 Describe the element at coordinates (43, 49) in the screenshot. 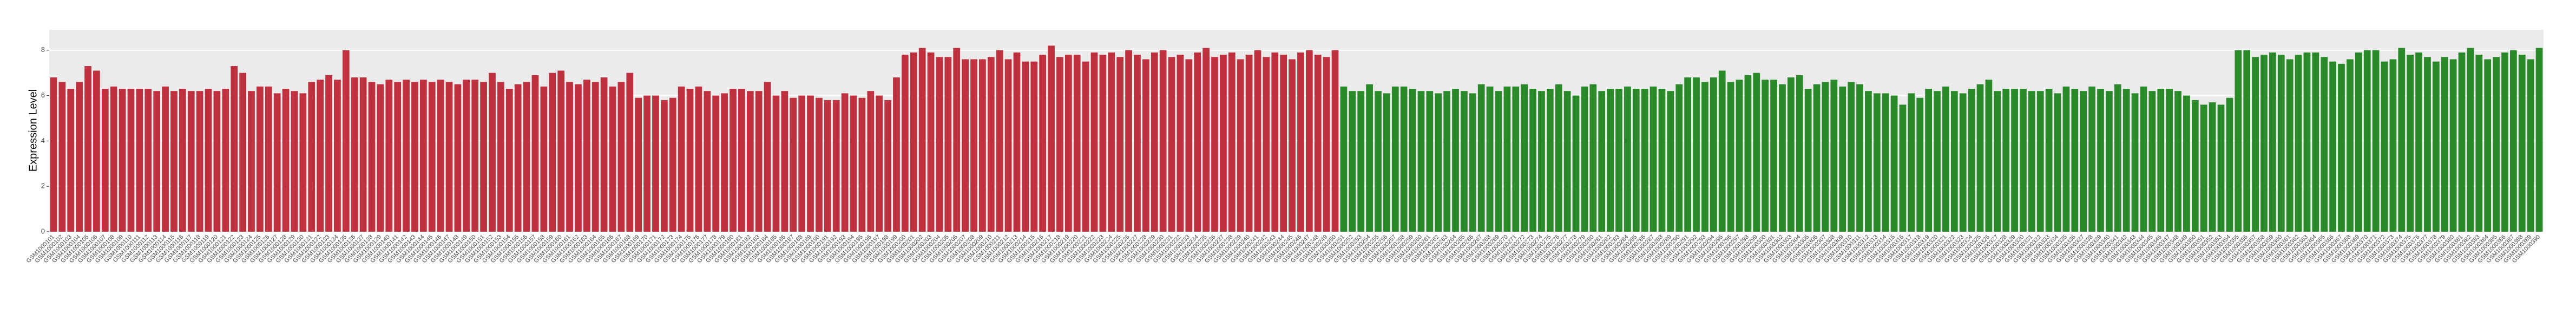

I see `y-tick-label: 8` at that location.